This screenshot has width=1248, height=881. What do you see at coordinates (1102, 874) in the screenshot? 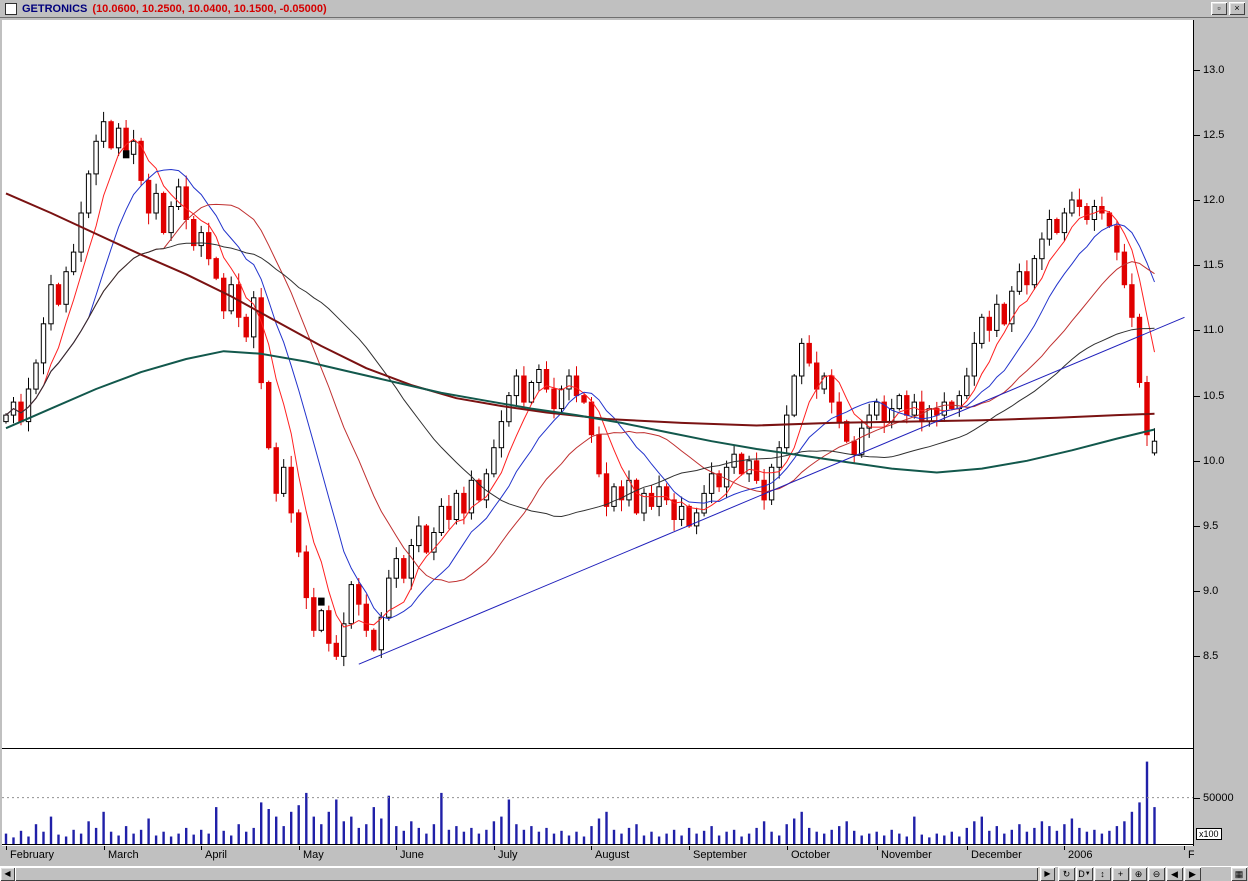
I see `vertical-zoom-button: ↕` at bounding box center [1102, 874].